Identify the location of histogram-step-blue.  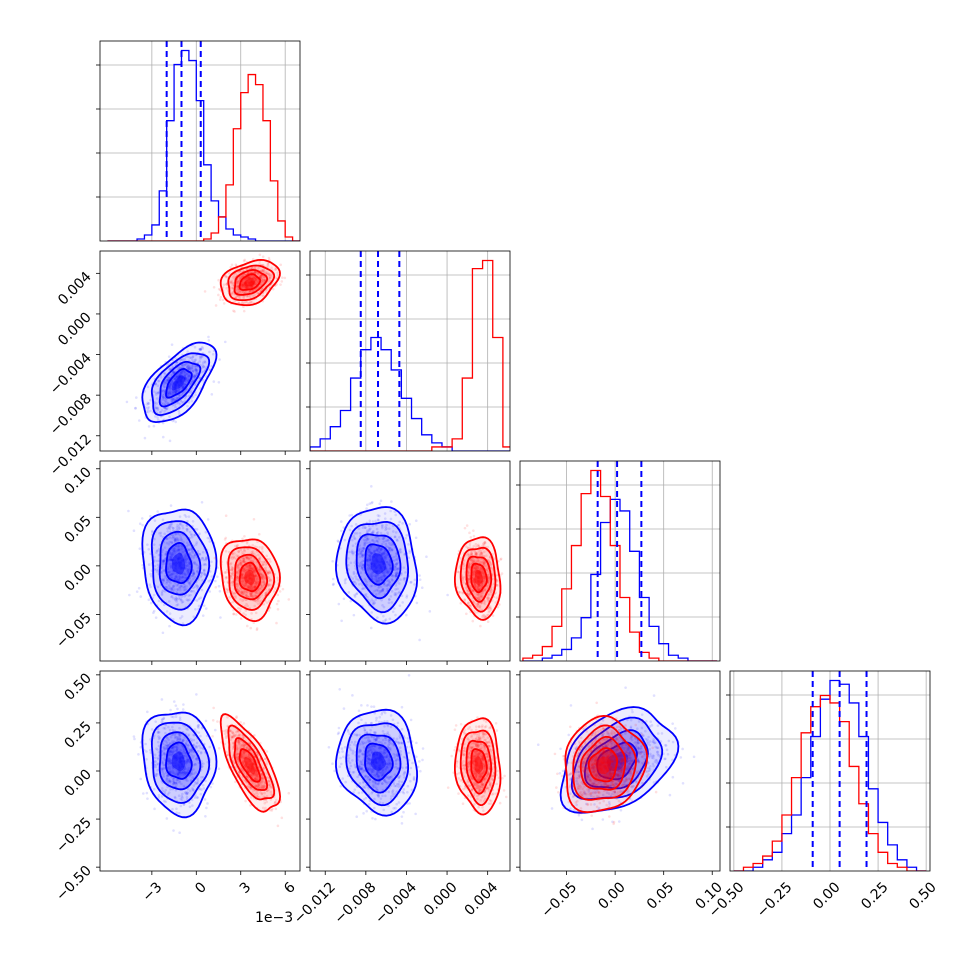
(410, 393).